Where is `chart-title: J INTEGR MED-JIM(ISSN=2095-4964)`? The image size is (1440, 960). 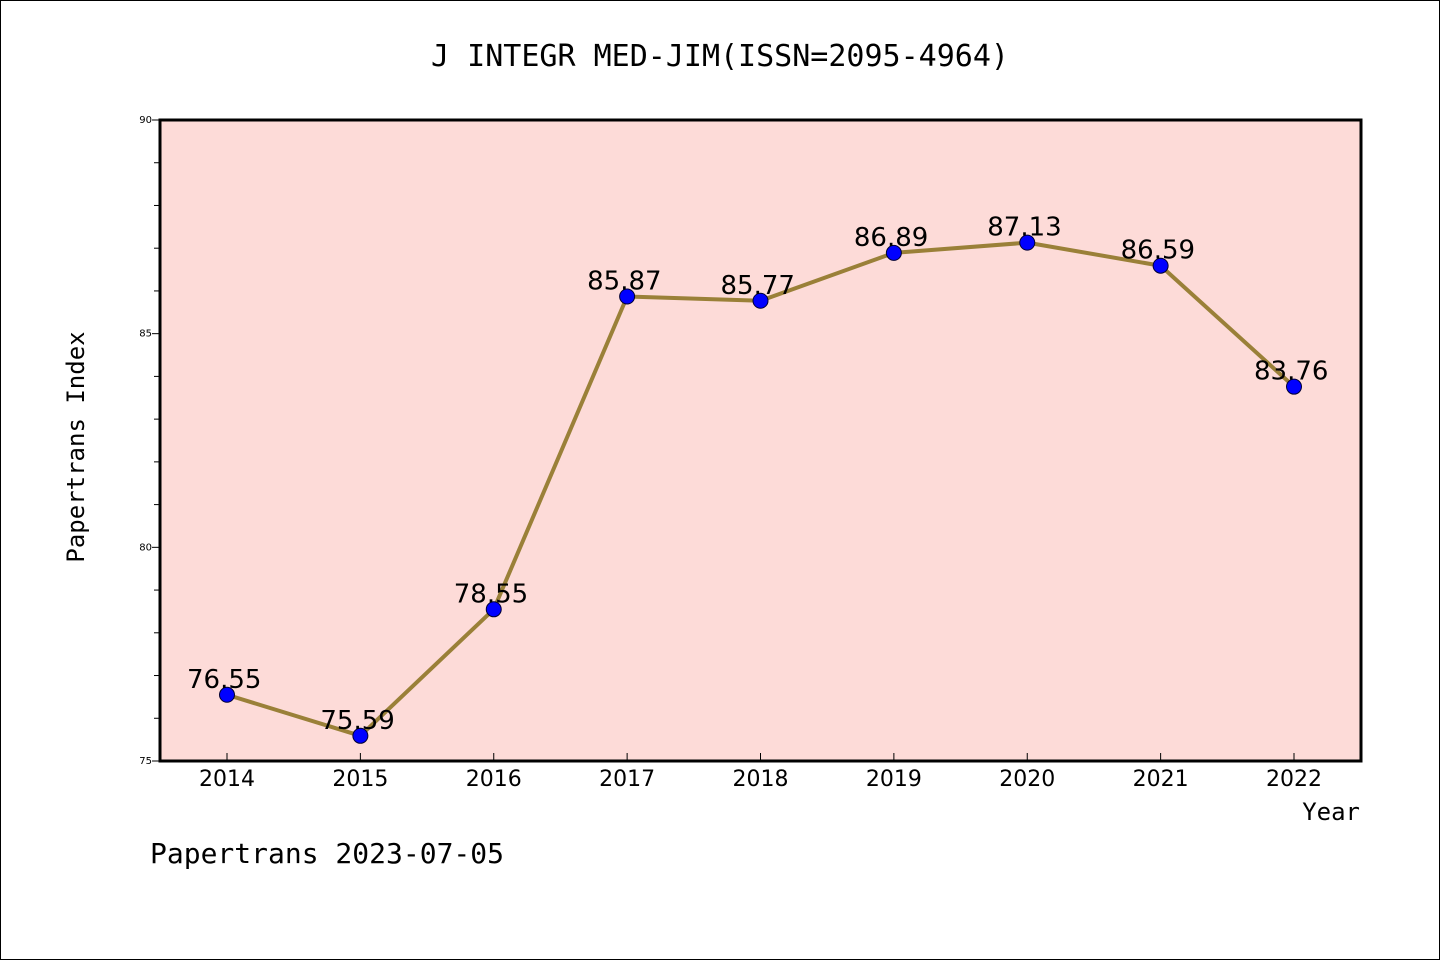 chart-title: J INTEGR MED-JIM(ISSN=2095-4964) is located at coordinates (720, 56).